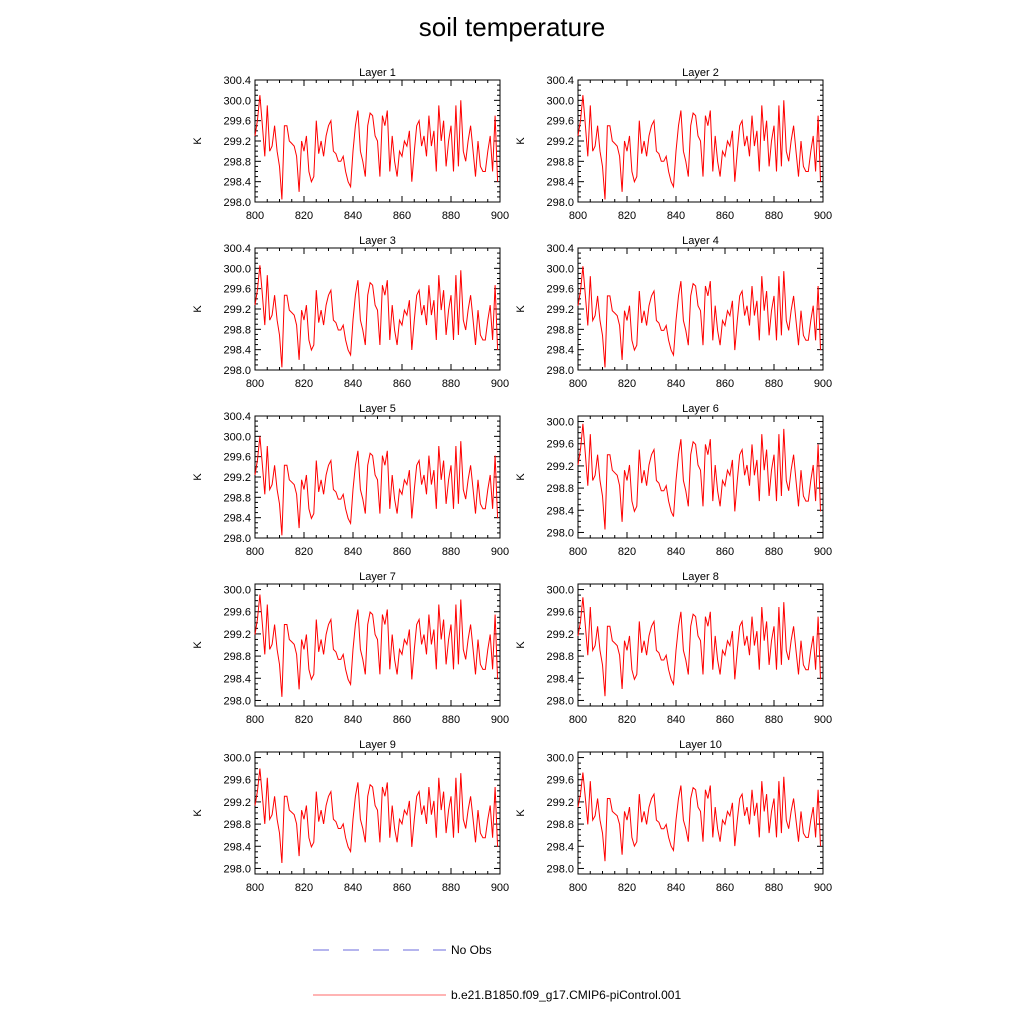  What do you see at coordinates (237, 249) in the screenshot?
I see `y-tick-label: 300.4` at bounding box center [237, 249].